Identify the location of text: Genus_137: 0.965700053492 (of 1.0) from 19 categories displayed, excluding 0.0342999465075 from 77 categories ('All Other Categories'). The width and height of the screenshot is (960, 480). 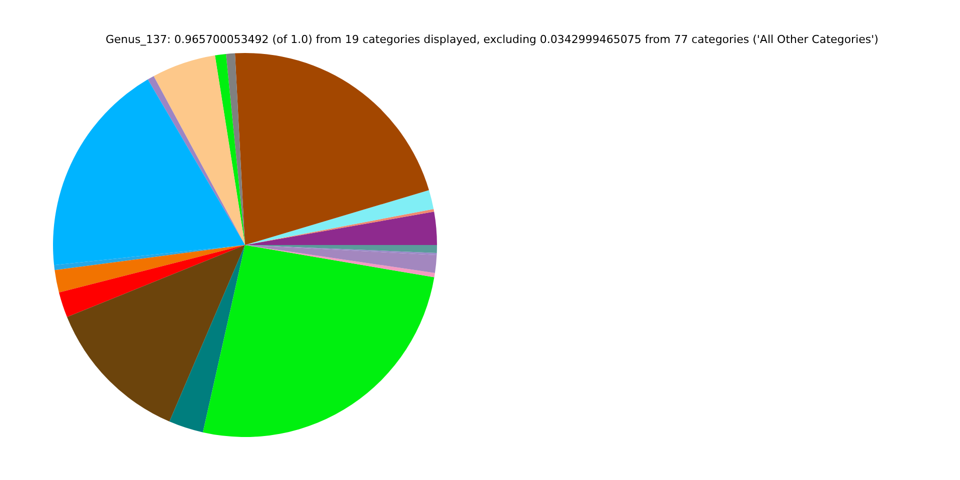
(492, 39).